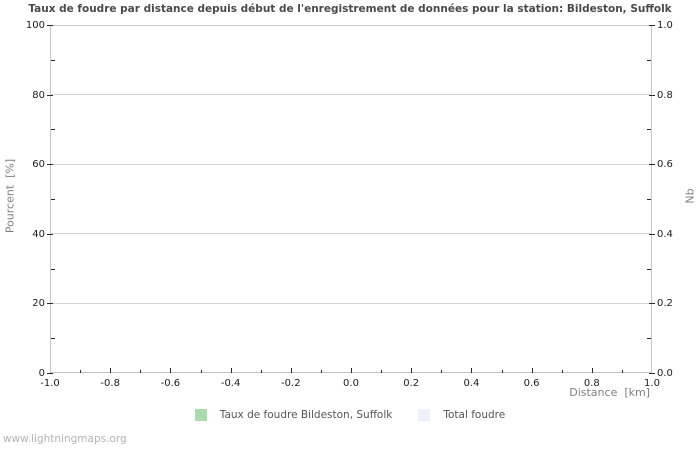  What do you see at coordinates (665, 304) in the screenshot?
I see `y-right-tick-label: 0.2` at bounding box center [665, 304].